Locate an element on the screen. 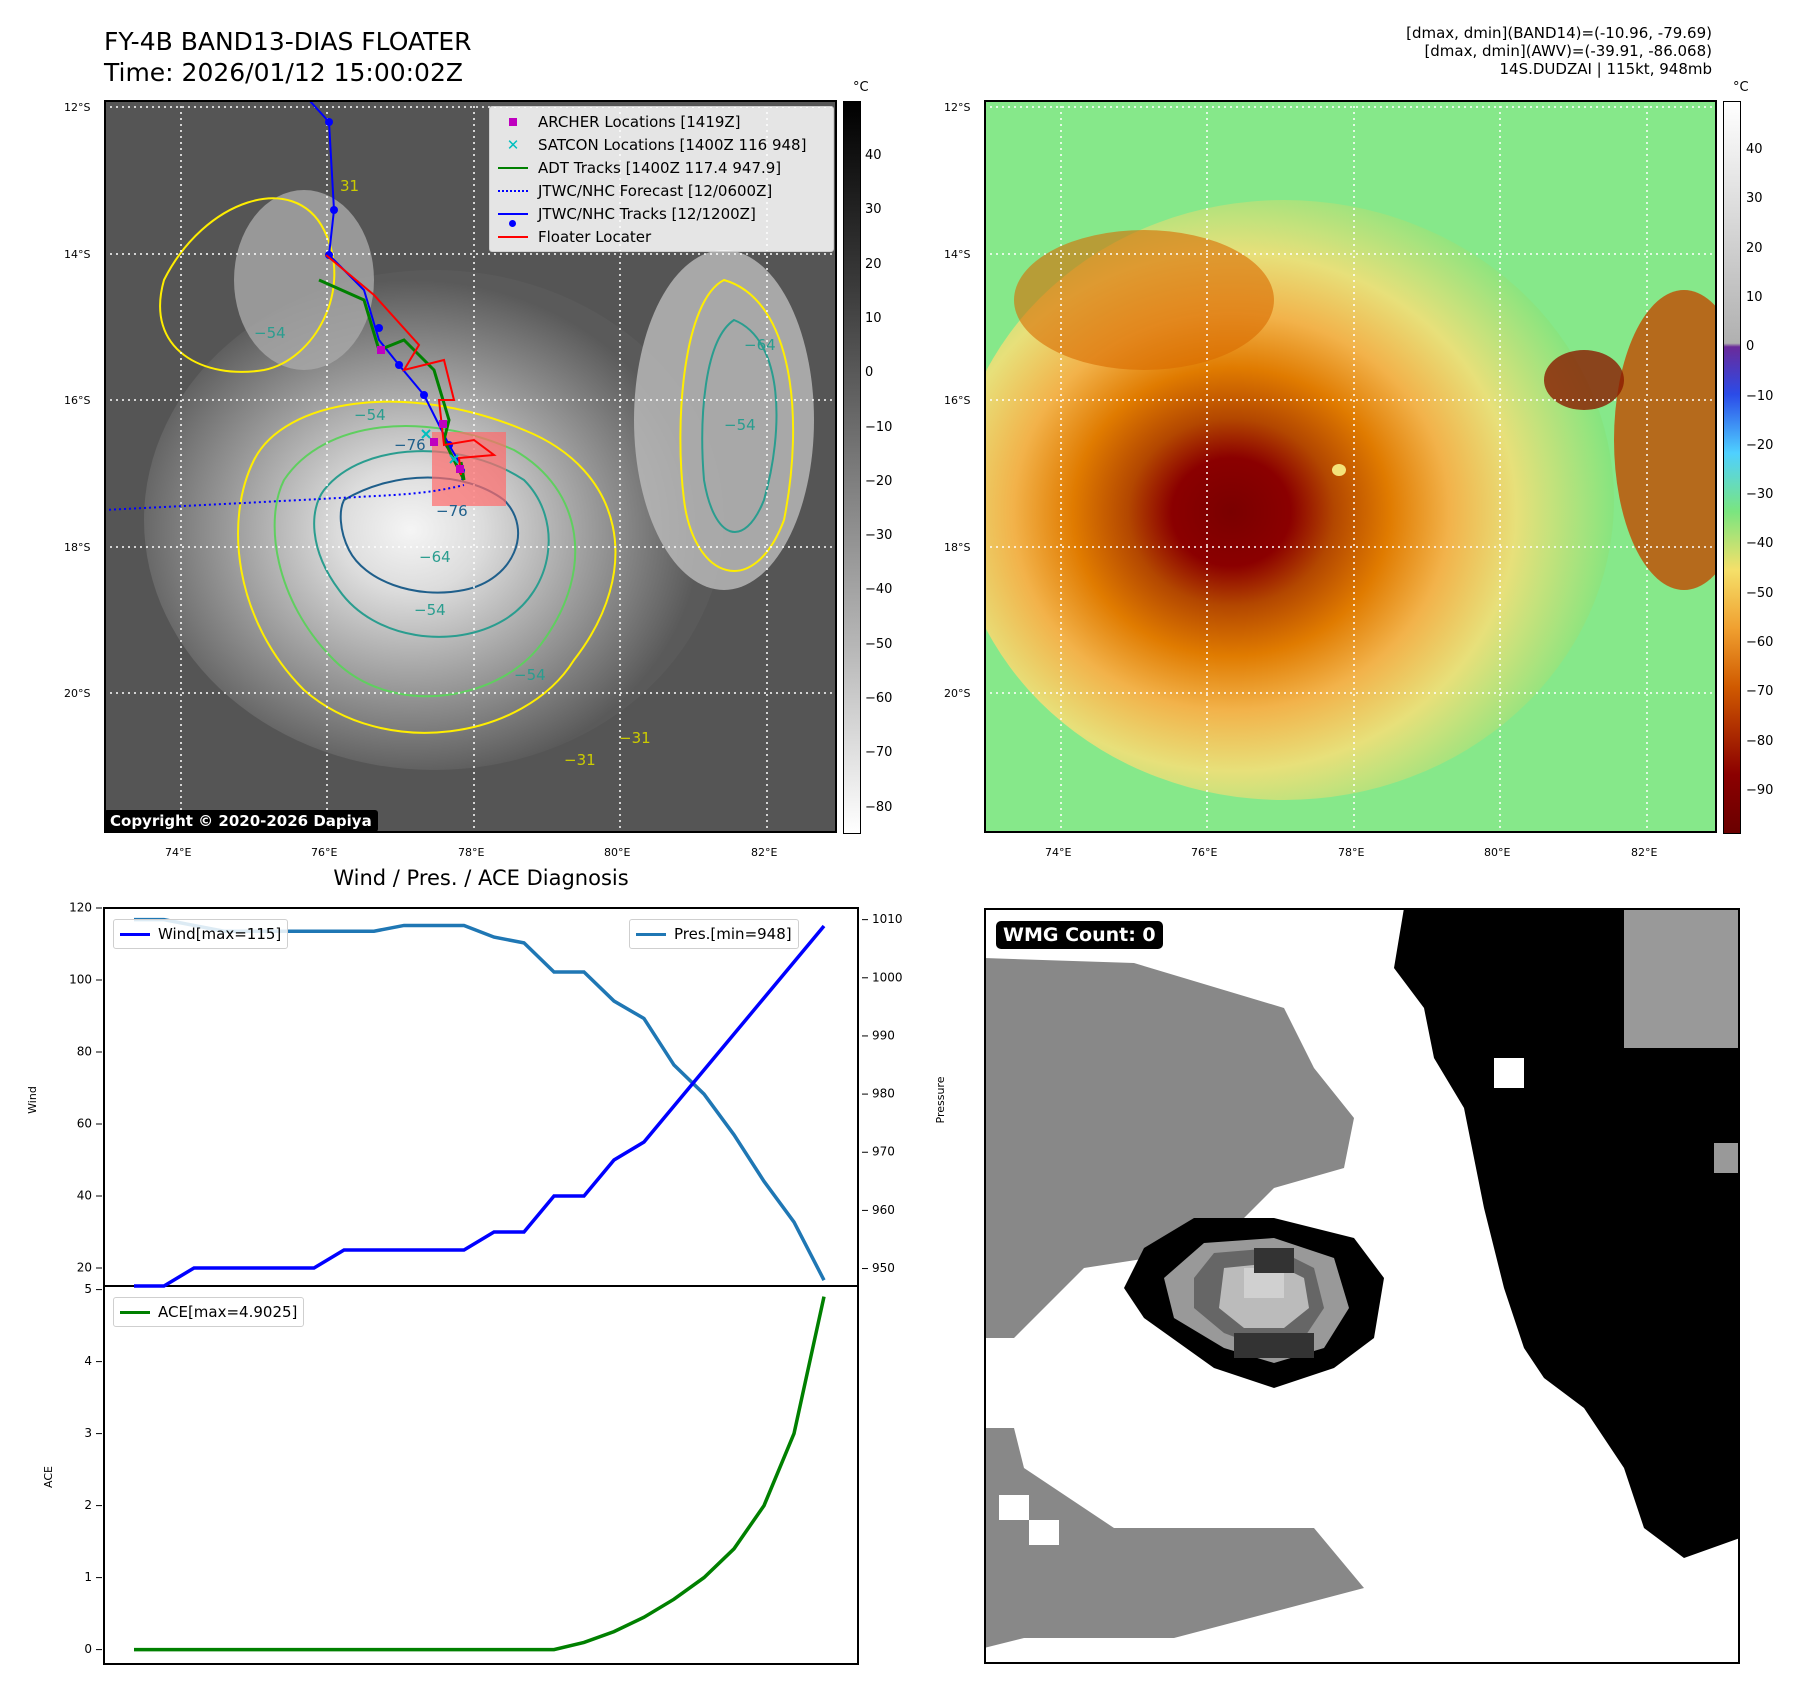 The width and height of the screenshot is (1797, 1690). wmg-gray-patch is located at coordinates (1727, 1158).